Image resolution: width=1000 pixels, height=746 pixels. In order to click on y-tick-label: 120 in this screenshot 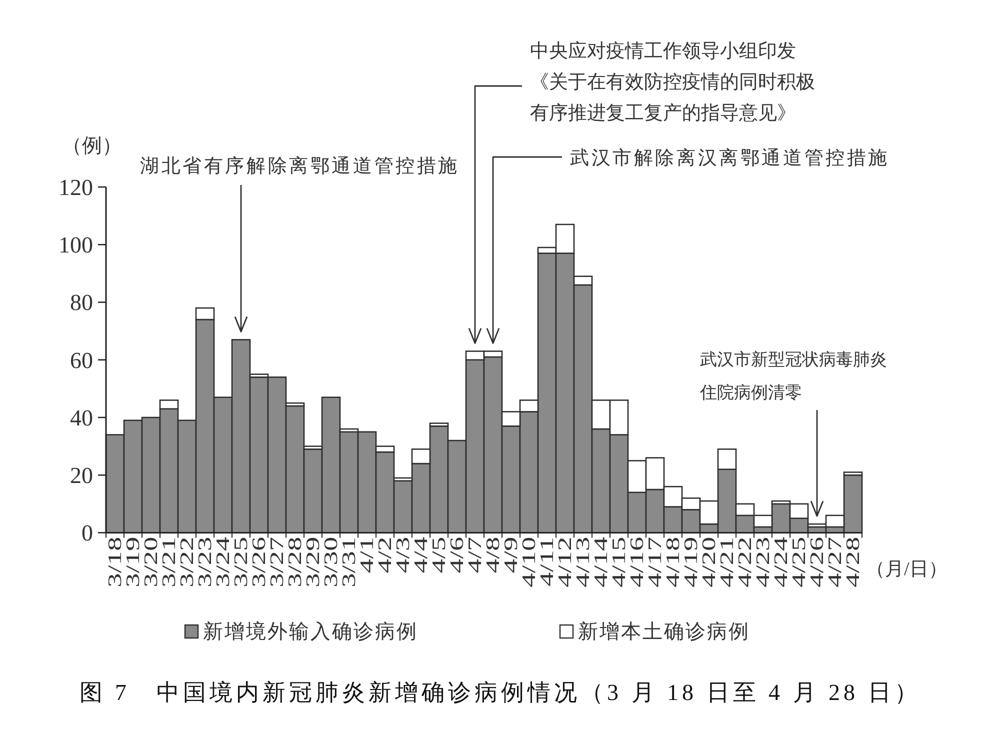, I will do `click(75, 187)`.